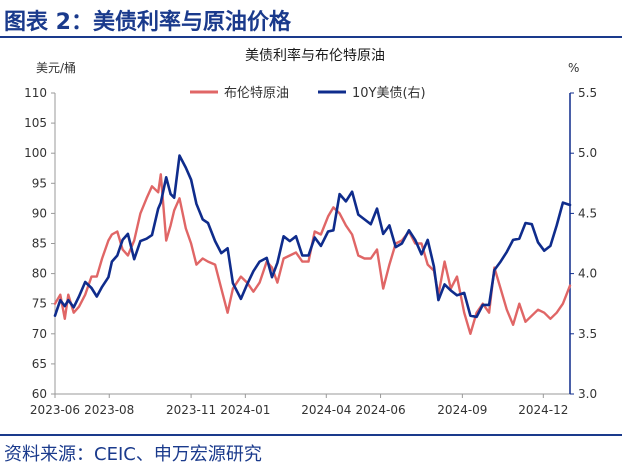  I want to click on x-tick-label: 2024-04, so click(326, 410).